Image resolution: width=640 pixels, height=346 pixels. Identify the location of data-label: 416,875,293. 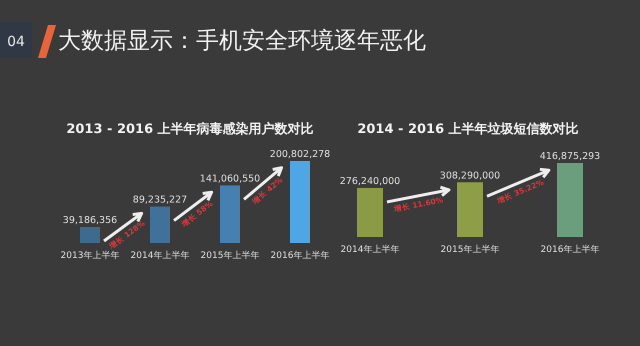
(570, 156).